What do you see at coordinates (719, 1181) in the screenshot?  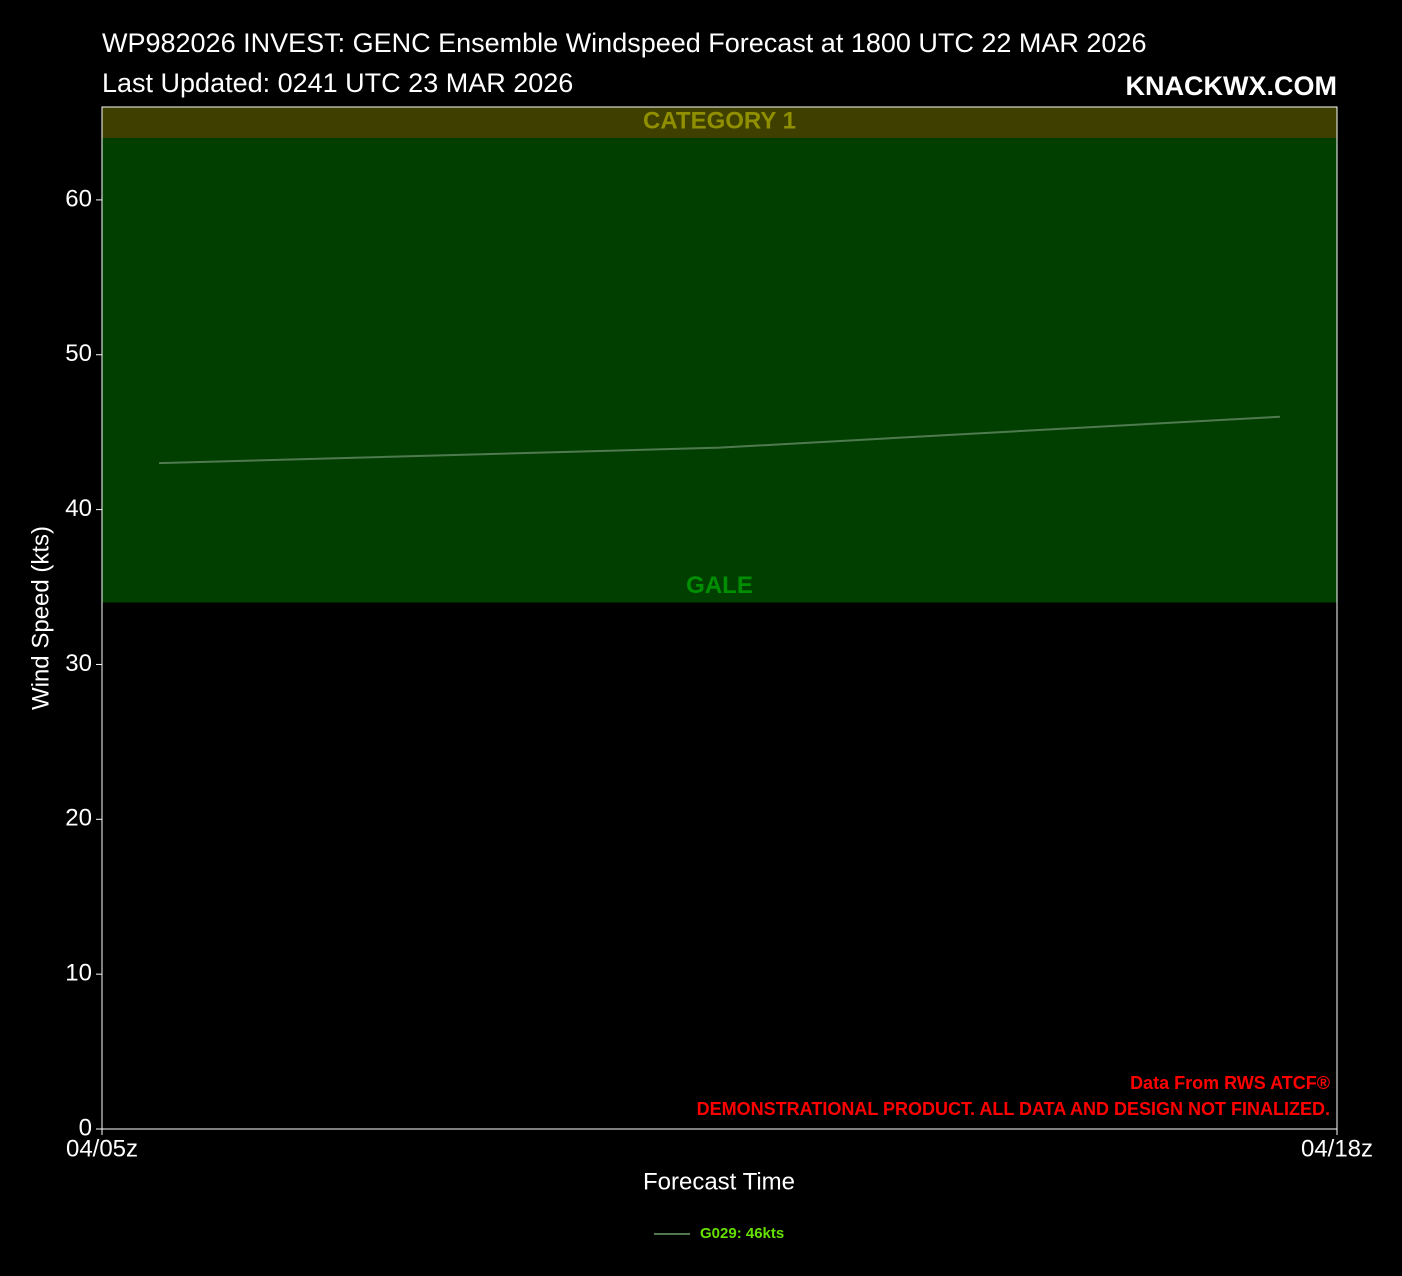 I see `x-axis-label: Forecast Time` at bounding box center [719, 1181].